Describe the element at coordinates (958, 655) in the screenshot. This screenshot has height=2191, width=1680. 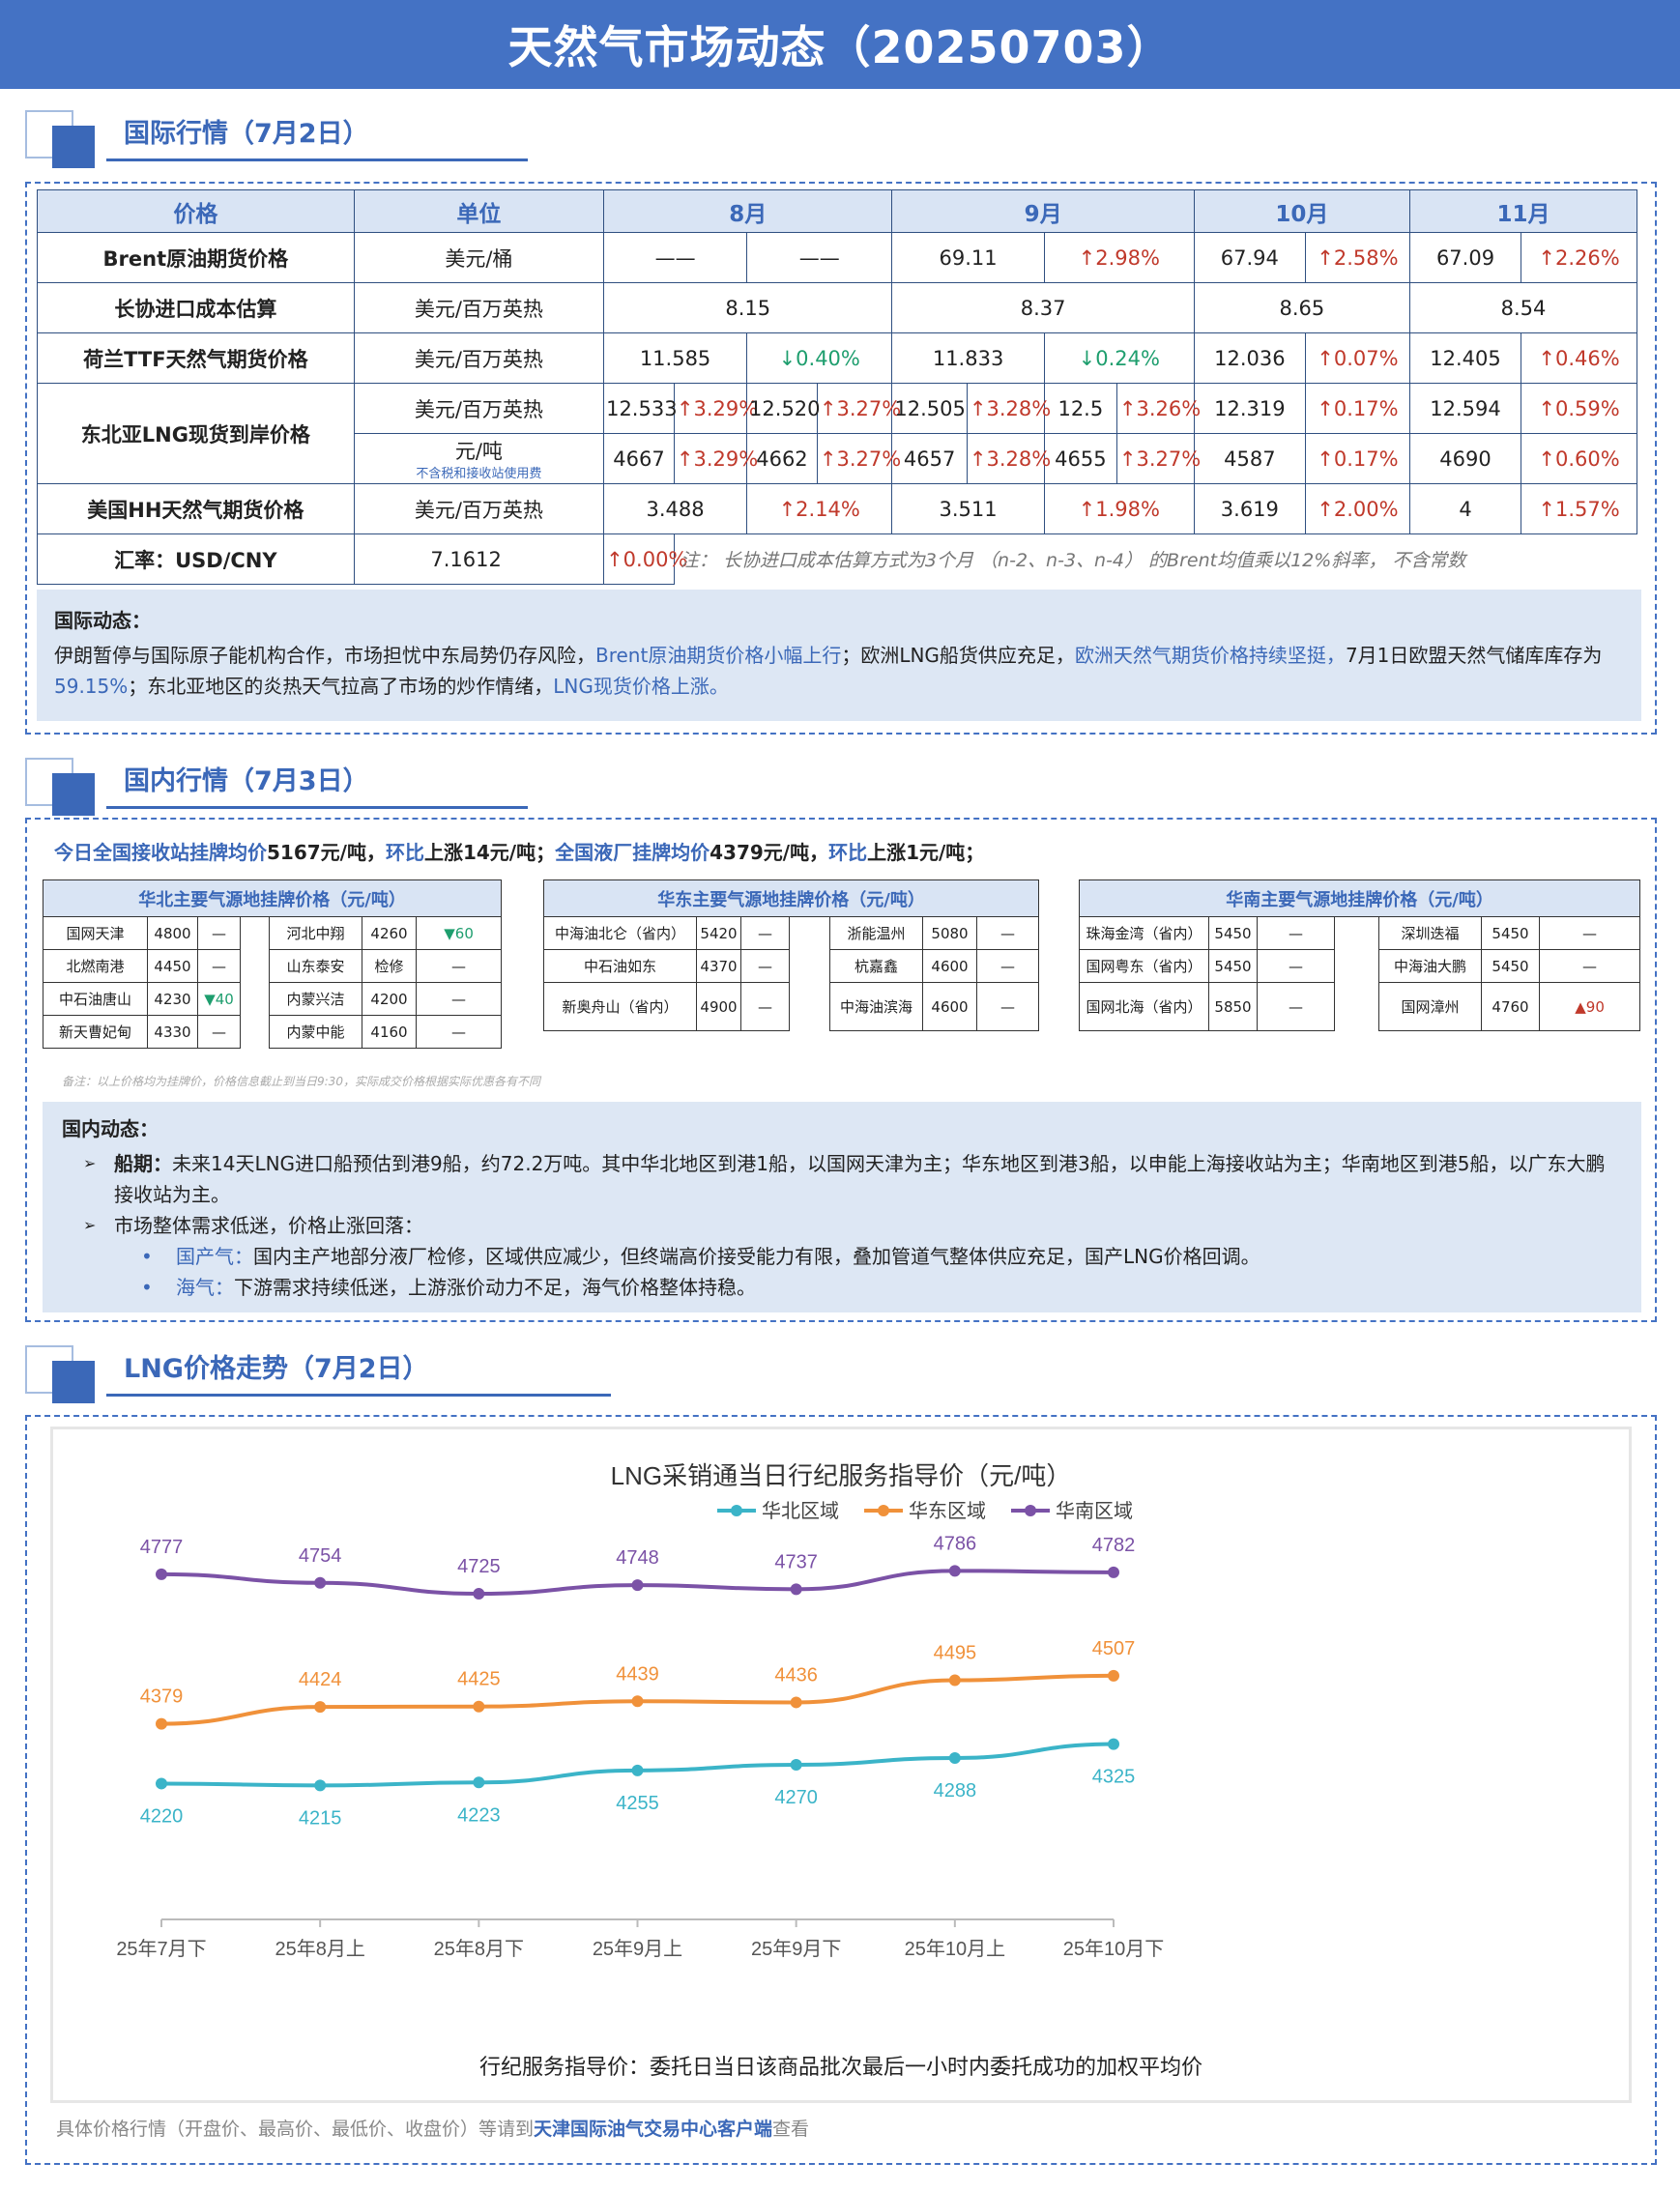
I see `news-text: ；欧洲LNG船货供应充足，` at that location.